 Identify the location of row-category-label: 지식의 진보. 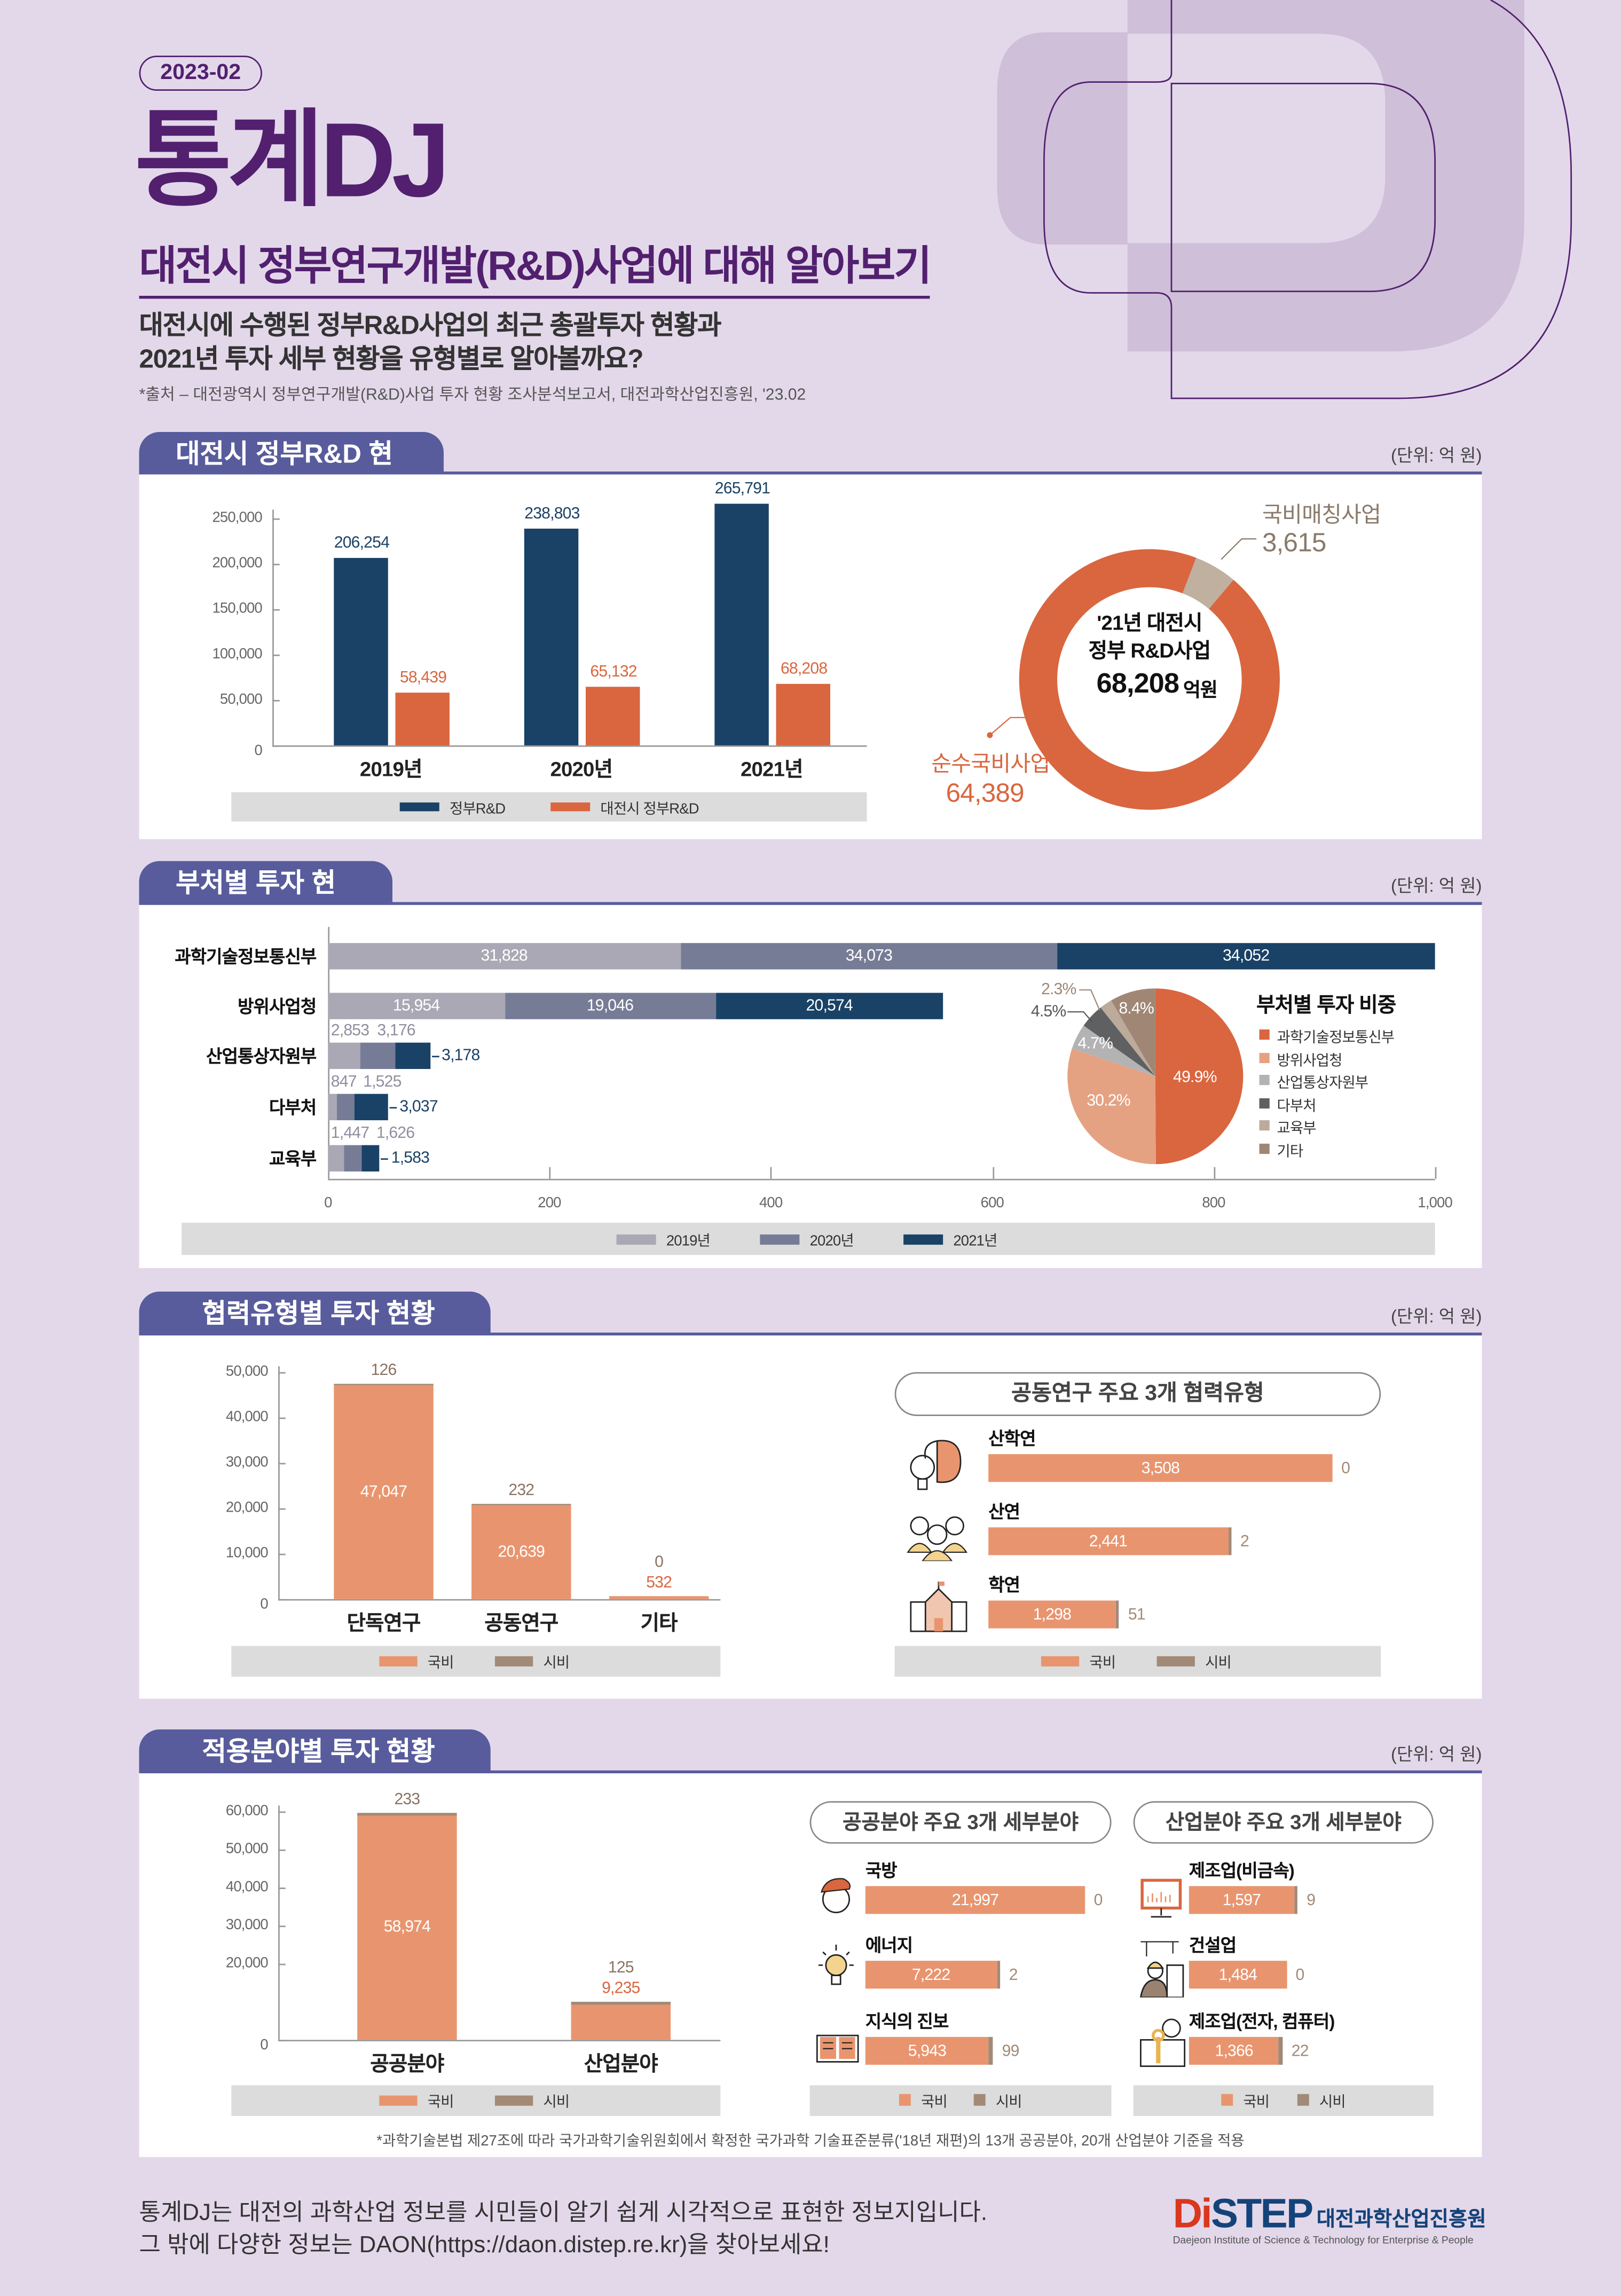
(907, 2021).